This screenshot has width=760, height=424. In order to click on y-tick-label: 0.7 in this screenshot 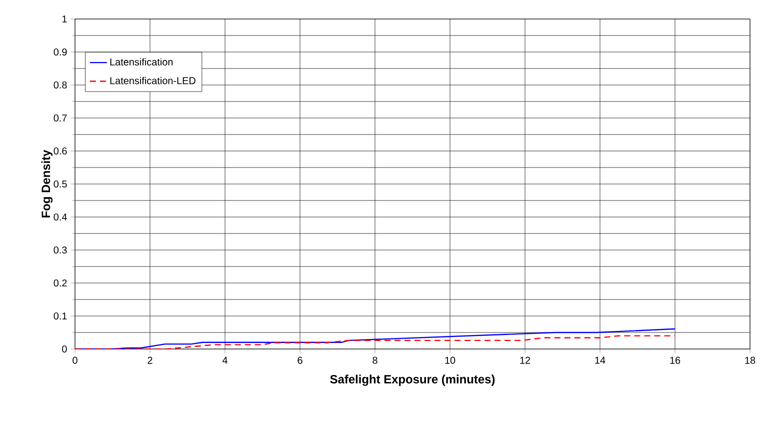, I will do `click(60, 118)`.